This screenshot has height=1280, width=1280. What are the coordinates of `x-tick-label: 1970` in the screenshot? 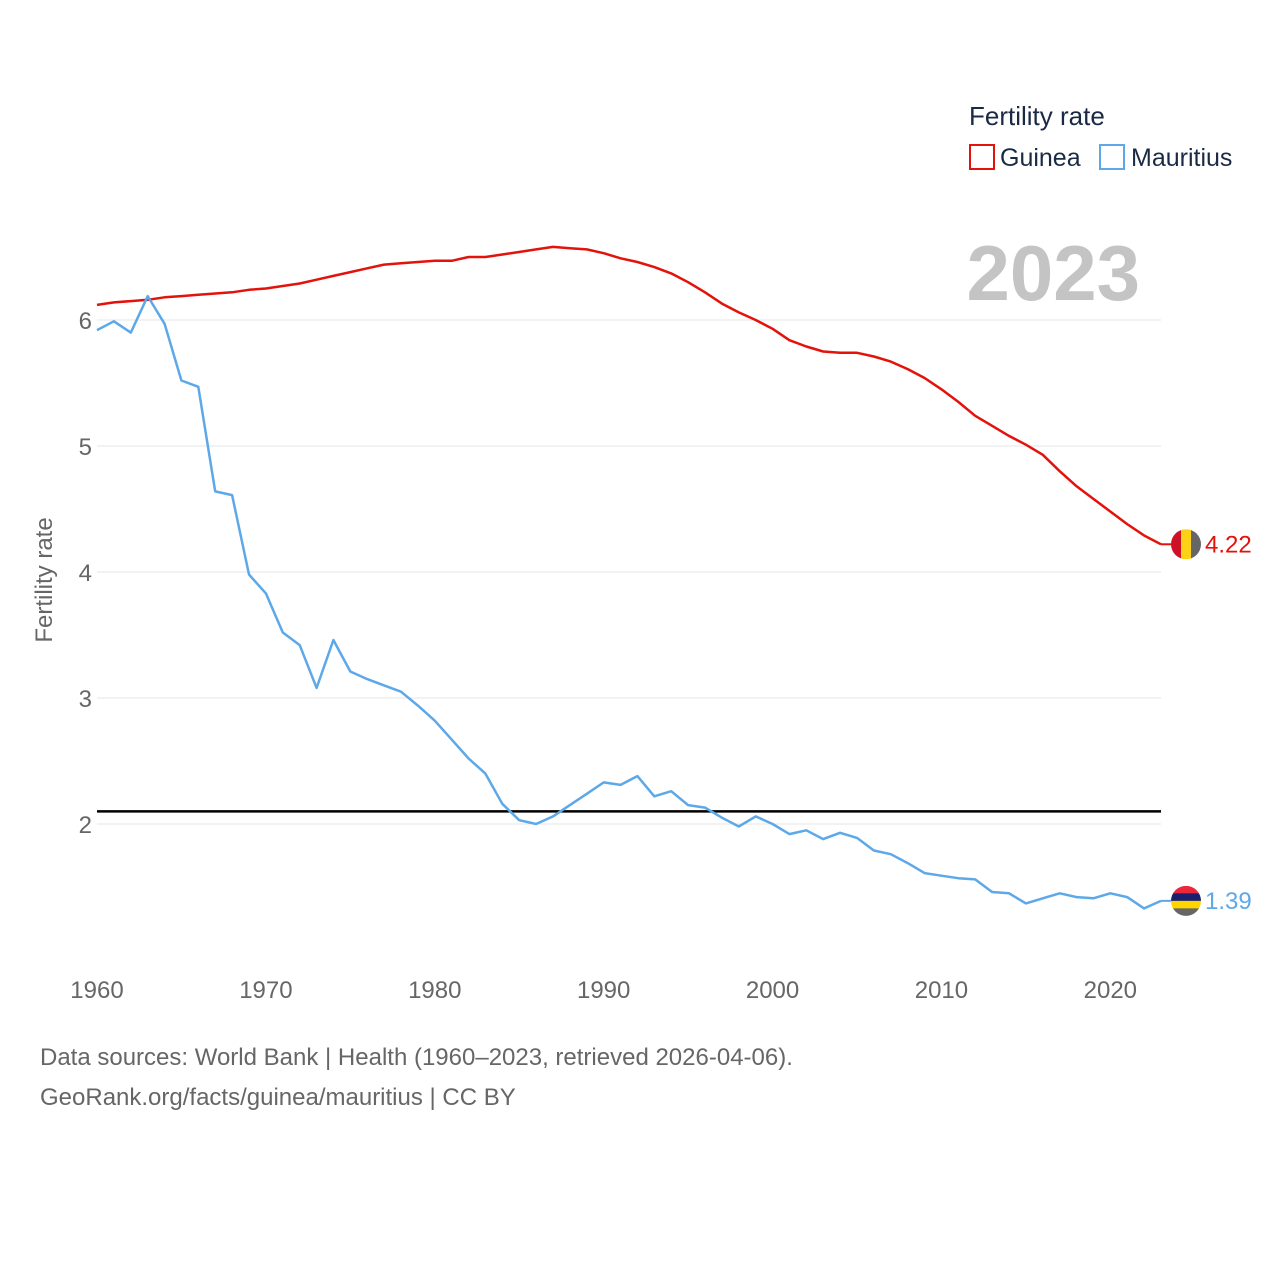 It's located at (265, 990).